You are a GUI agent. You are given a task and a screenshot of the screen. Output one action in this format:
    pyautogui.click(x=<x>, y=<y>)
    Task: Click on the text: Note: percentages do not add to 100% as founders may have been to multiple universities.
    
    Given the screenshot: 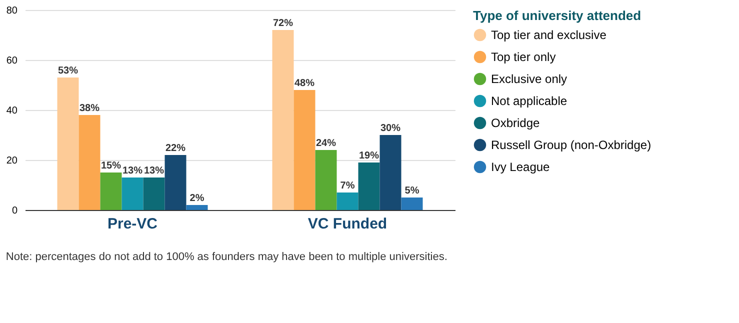 What is the action you would take?
    pyautogui.click(x=227, y=257)
    